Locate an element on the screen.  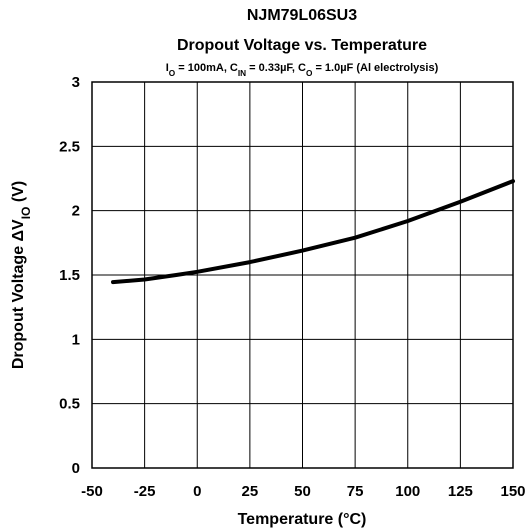
subscript: IO is located at coordinates (26, 213).